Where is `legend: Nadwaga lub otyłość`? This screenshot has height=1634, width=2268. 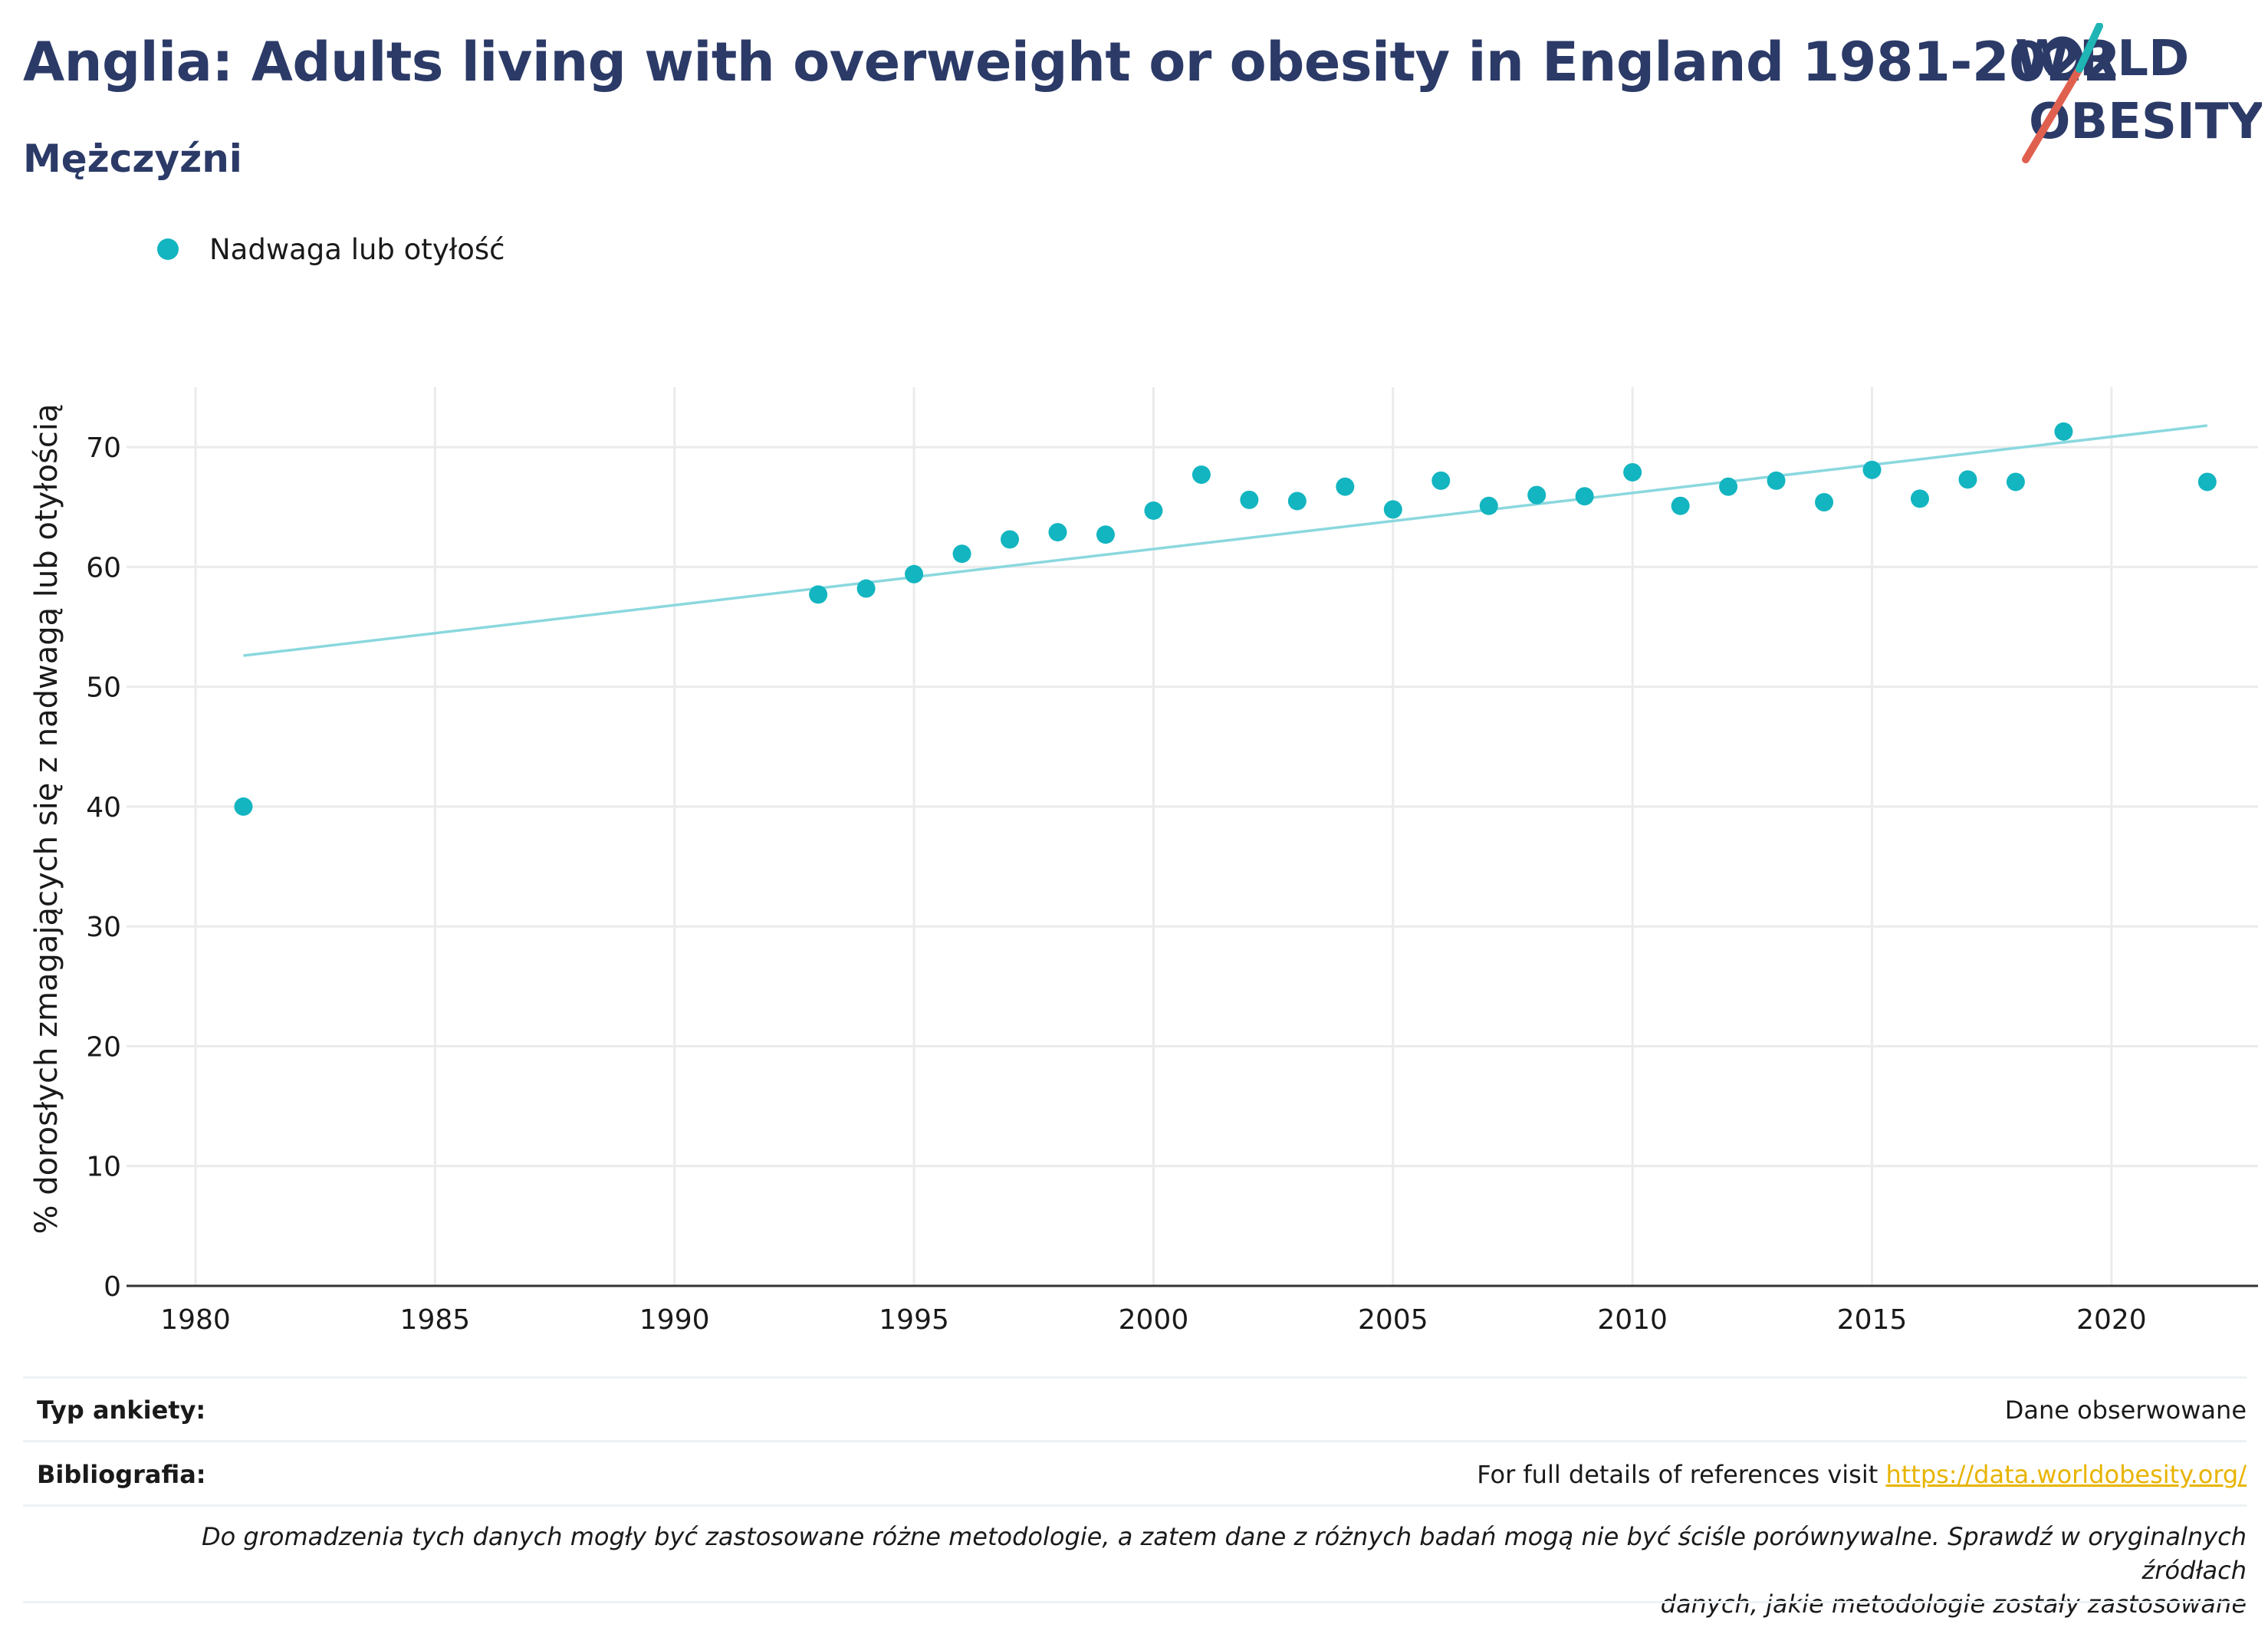 legend: Nadwaga lub otyłość is located at coordinates (331, 249).